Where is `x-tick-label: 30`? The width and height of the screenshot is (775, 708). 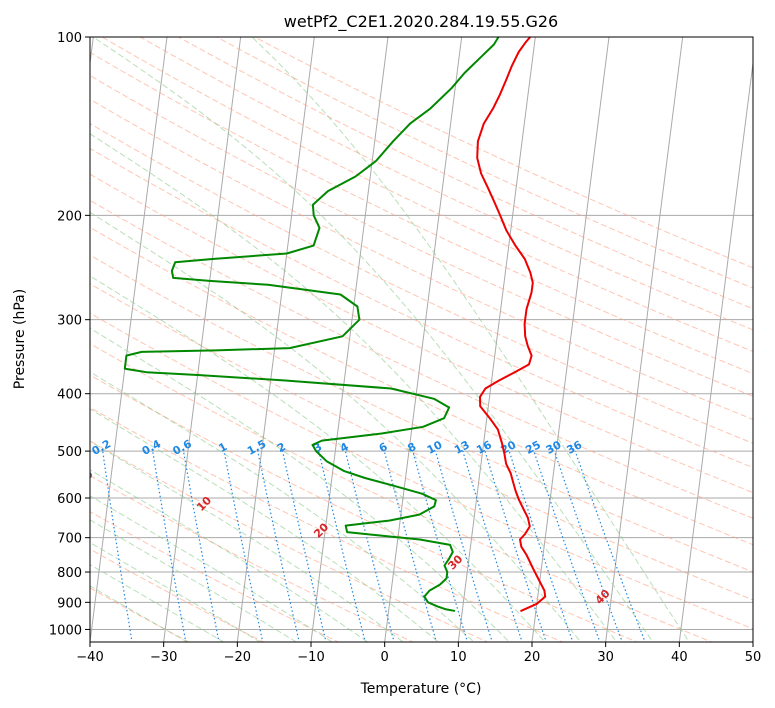
x-tick-label: 30 is located at coordinates (605, 657).